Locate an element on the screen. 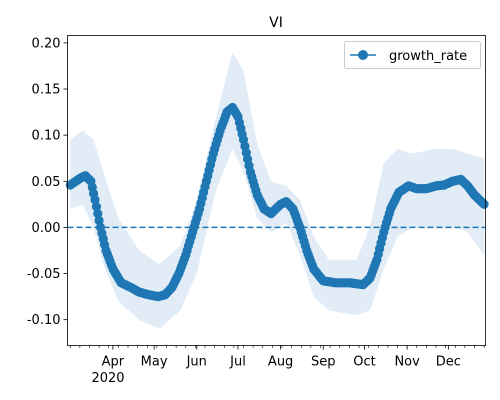 The width and height of the screenshot is (500, 400). y-tick-label: 0.00 is located at coordinates (46, 228).